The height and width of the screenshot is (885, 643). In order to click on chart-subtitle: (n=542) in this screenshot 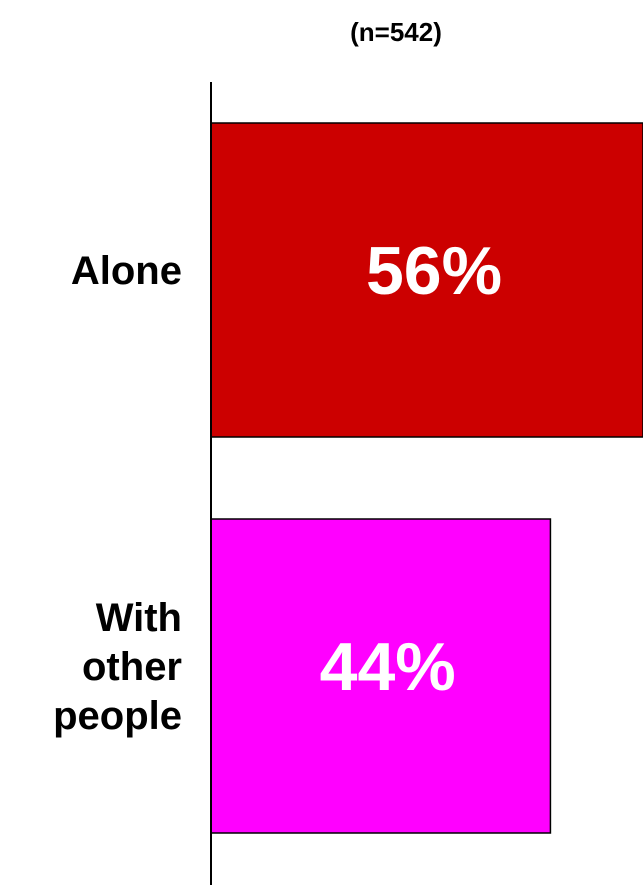, I will do `click(396, 32)`.